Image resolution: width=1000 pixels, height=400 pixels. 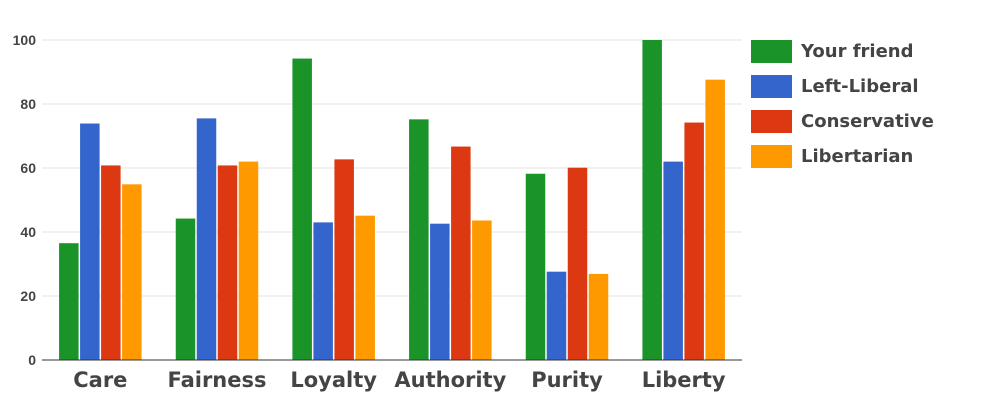 I want to click on legend-item: Your friend, so click(x=832, y=51).